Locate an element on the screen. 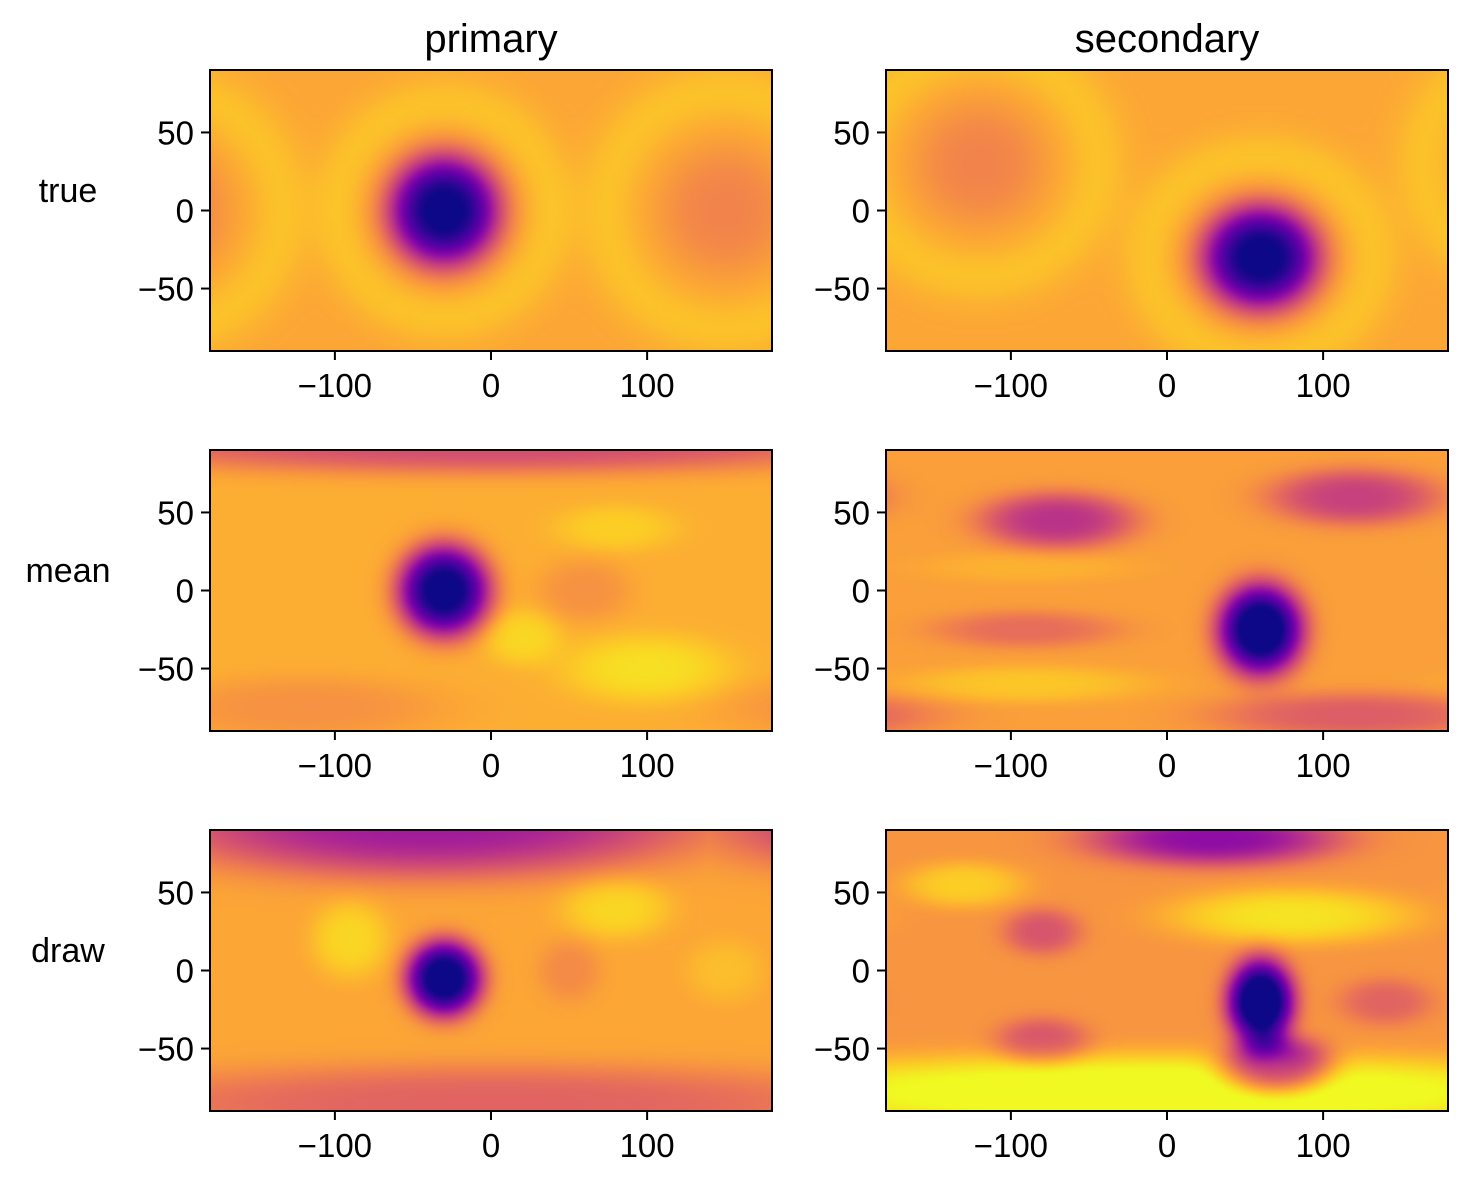 Image resolution: width=1469 pixels, height=1188 pixels. panel-draw-secondary: −100 0 100 −50 0 50 is located at coordinates (1131, 996).